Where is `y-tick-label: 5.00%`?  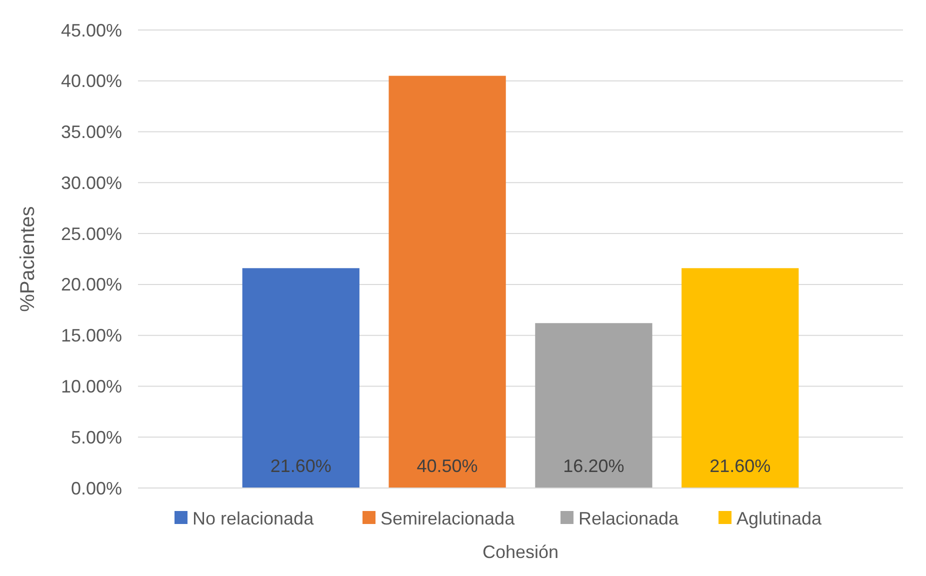 y-tick-label: 5.00% is located at coordinates (96, 437).